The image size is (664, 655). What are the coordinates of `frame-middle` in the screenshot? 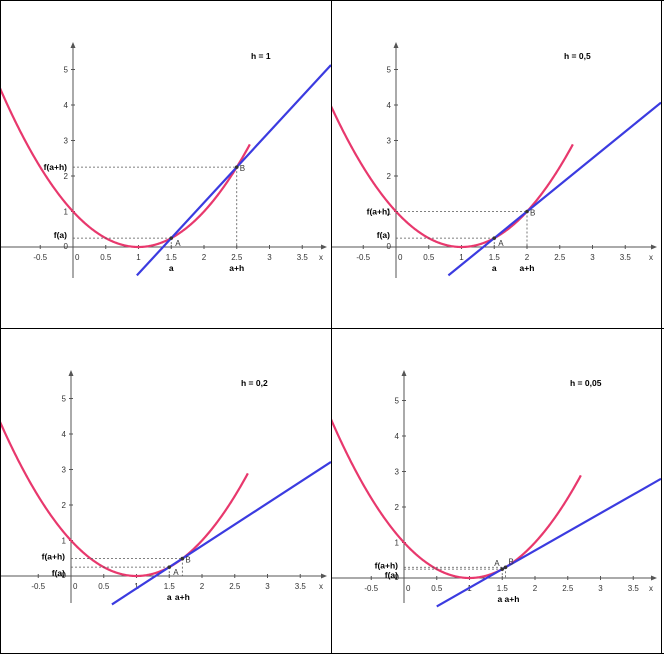 It's located at (332, 328).